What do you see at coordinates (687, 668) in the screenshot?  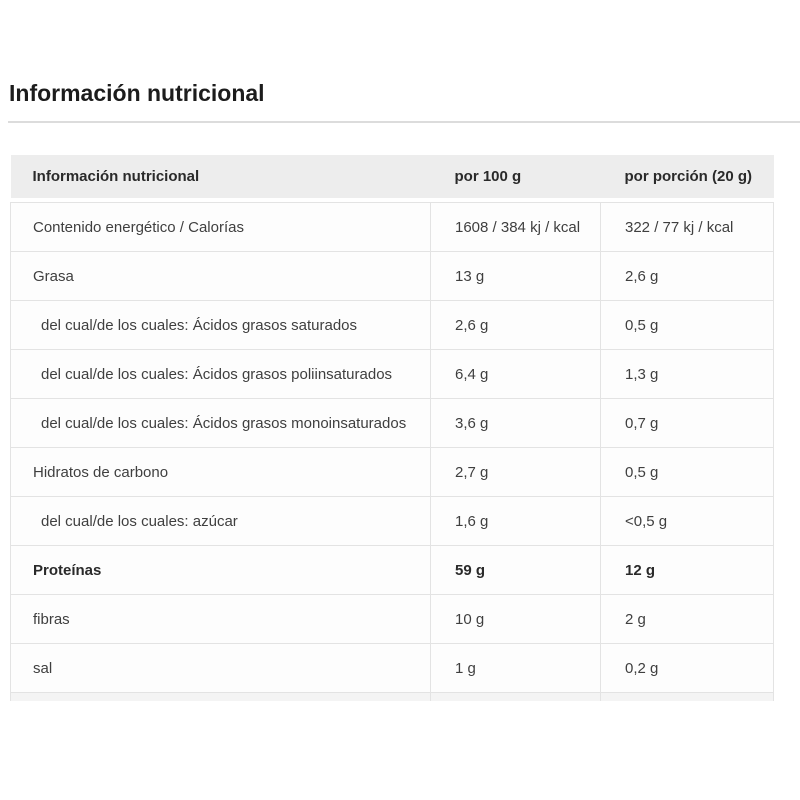 I see `per-portion-cell: 0,2 g` at bounding box center [687, 668].